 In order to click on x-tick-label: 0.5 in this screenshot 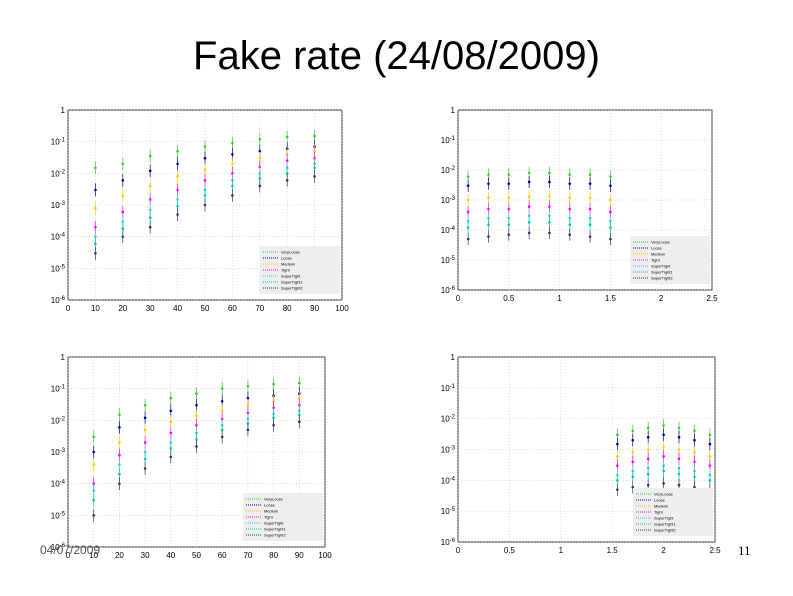, I will do `click(510, 550)`.